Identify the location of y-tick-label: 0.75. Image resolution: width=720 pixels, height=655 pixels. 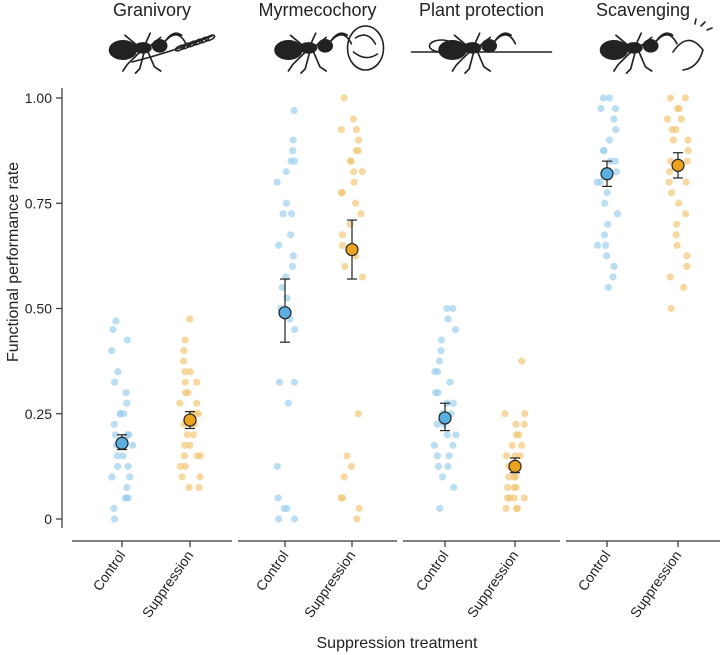
(38, 203).